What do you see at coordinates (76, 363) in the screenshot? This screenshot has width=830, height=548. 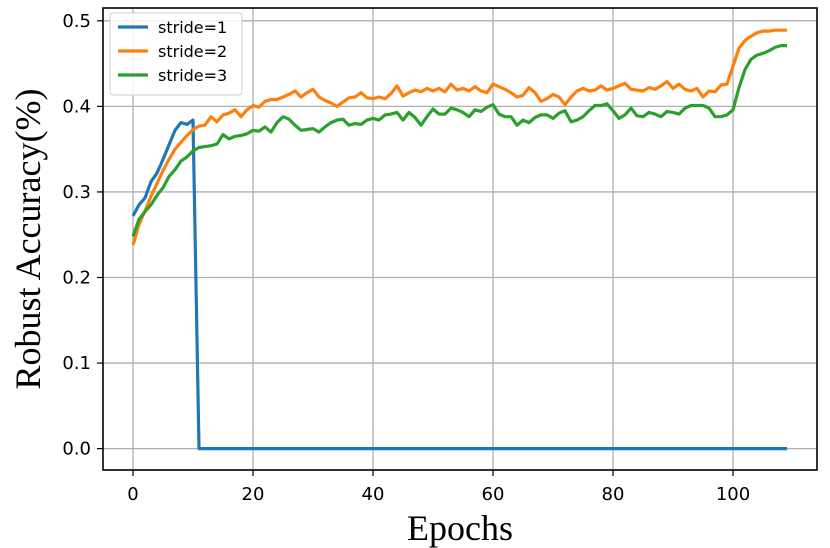 I see `y-tick-label: 0.1` at bounding box center [76, 363].